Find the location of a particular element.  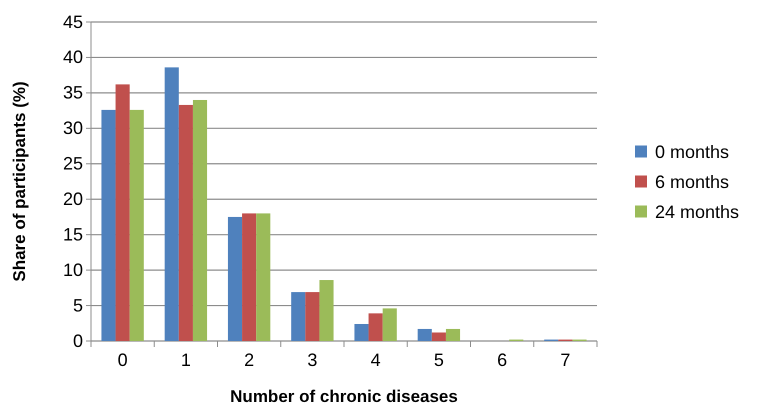

y-tick-label: 40 is located at coordinates (72, 57).